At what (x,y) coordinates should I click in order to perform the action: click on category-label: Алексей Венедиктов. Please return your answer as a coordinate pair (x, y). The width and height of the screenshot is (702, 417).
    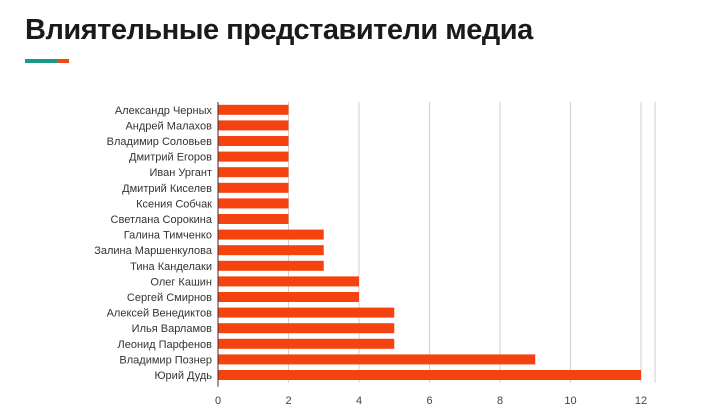
    Looking at the image, I should click on (160, 314).